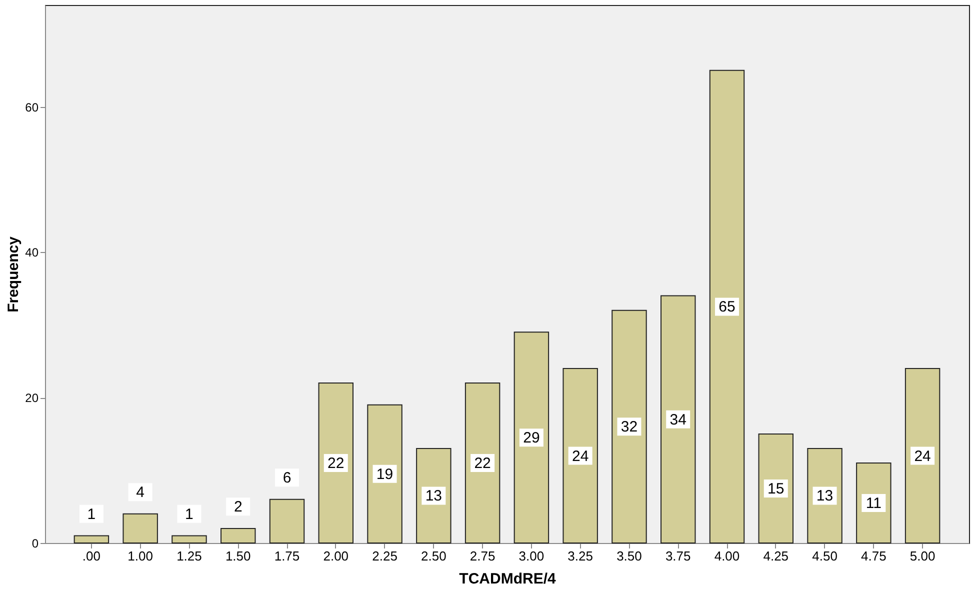  I want to click on data-label: 34, so click(678, 419).